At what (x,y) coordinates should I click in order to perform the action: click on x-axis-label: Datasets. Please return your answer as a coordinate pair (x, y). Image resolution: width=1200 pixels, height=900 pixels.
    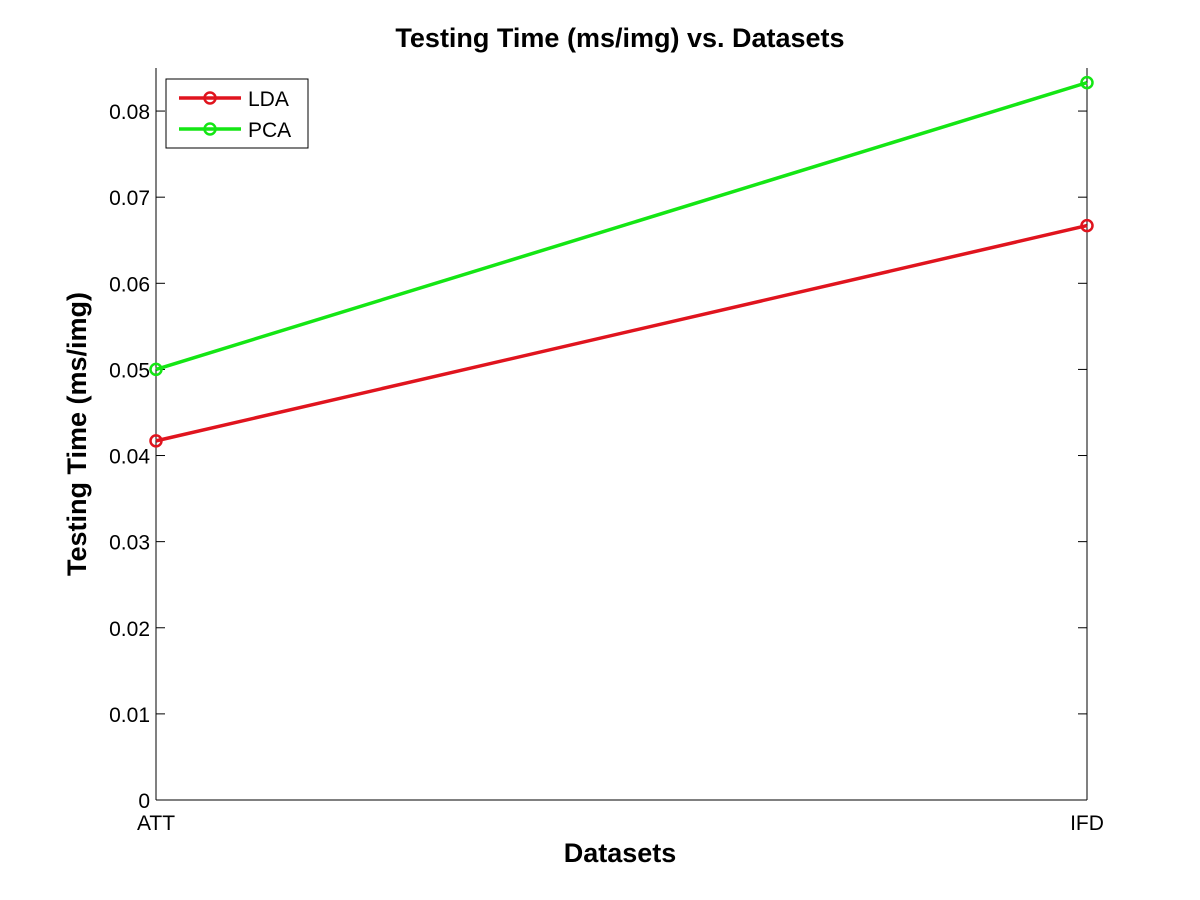
    Looking at the image, I should click on (620, 853).